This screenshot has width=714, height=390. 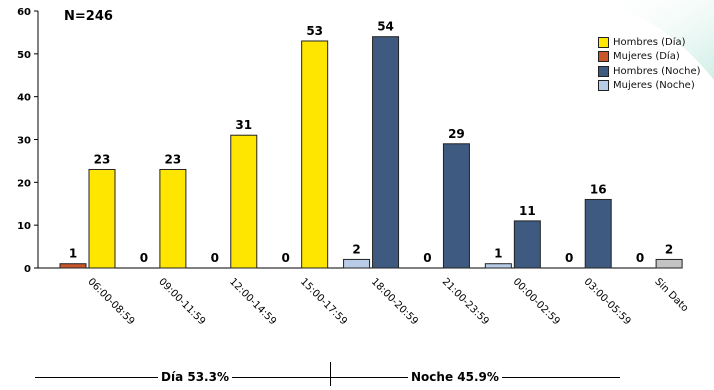 I want to click on legend-swatch-hombres-noche, so click(x=603, y=71).